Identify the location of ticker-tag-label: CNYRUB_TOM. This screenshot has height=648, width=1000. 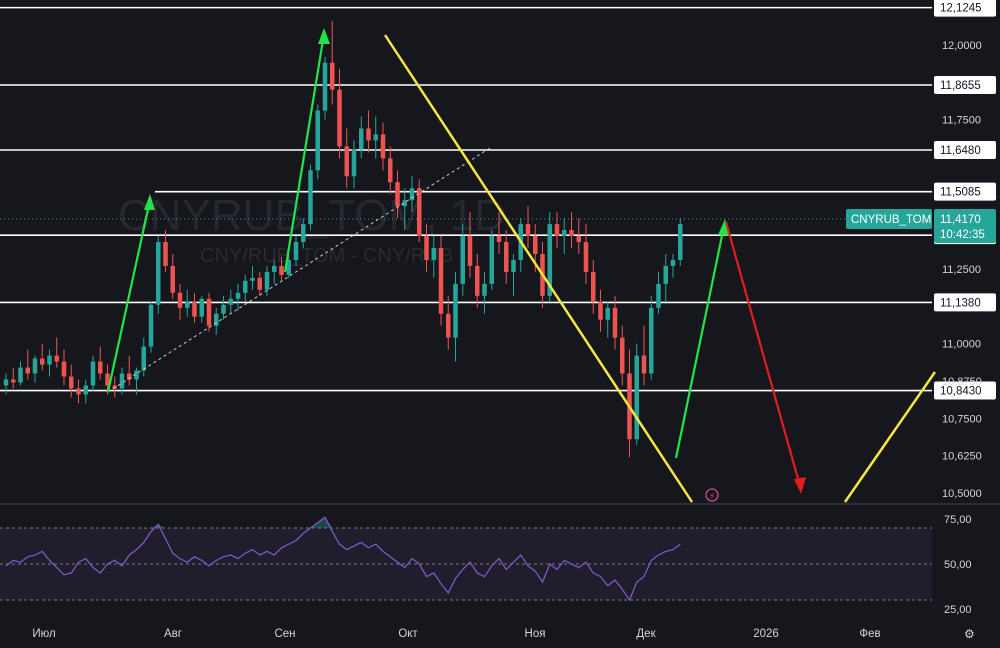
(891, 220).